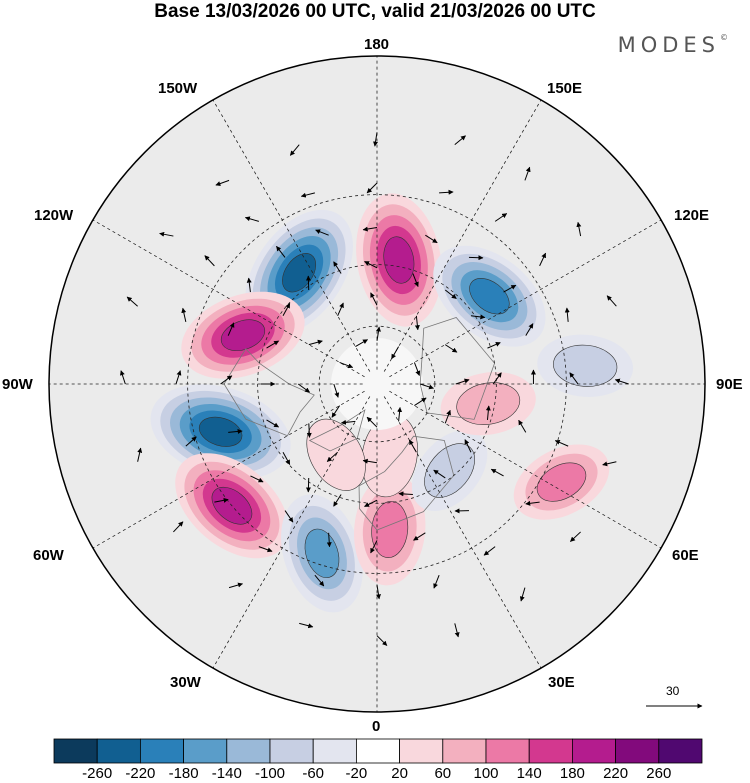 The width and height of the screenshot is (750, 783). I want to click on colorbar-tick-label: -260, so click(97, 773).